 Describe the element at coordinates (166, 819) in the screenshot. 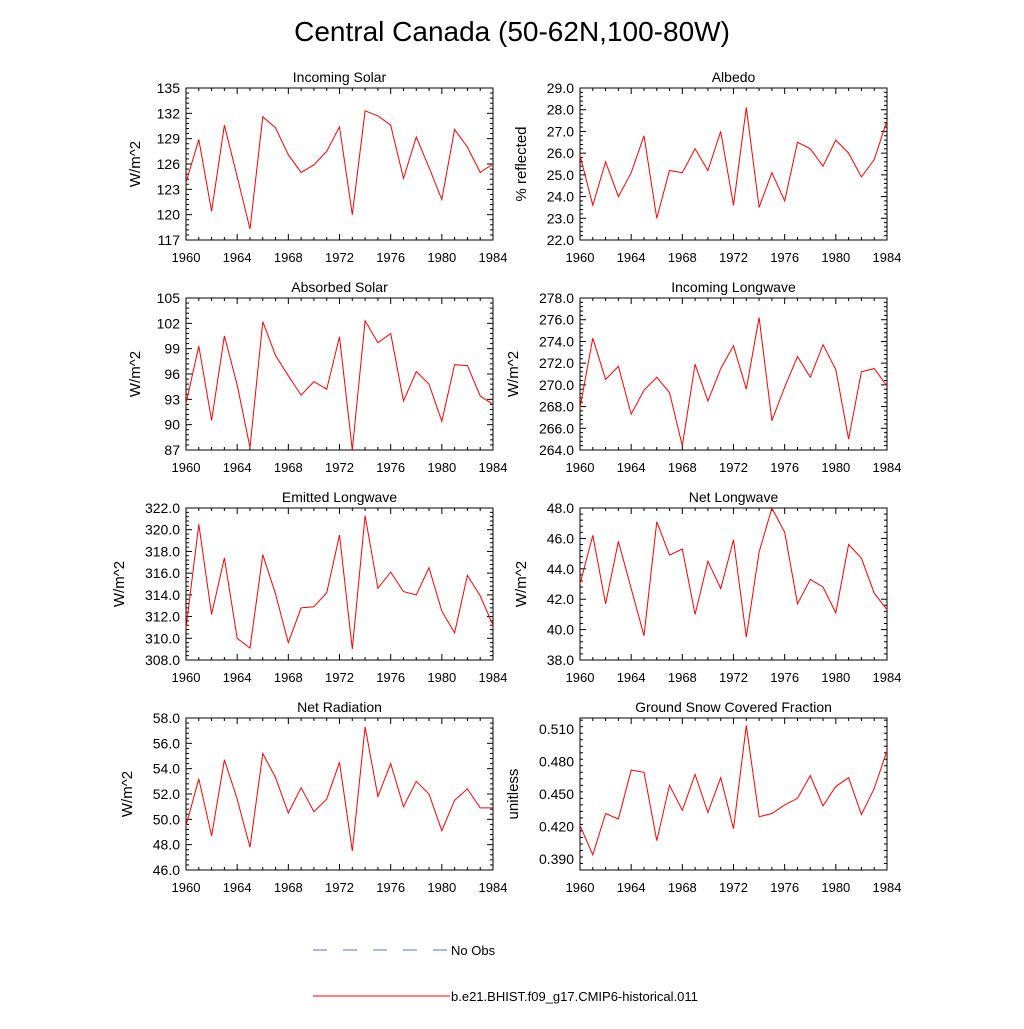

I see `y-tick-label: 50.0` at that location.